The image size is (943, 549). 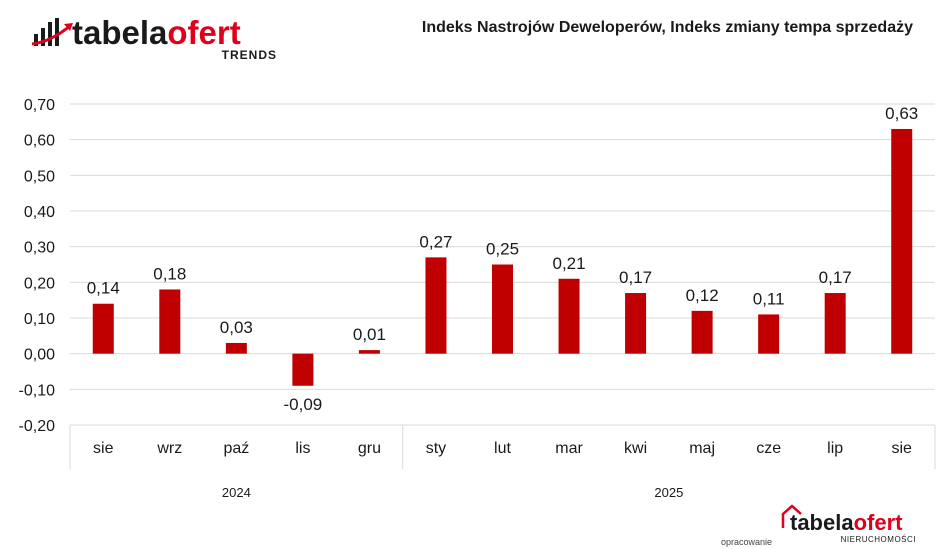 I want to click on data-label: 0,27, so click(x=435, y=241).